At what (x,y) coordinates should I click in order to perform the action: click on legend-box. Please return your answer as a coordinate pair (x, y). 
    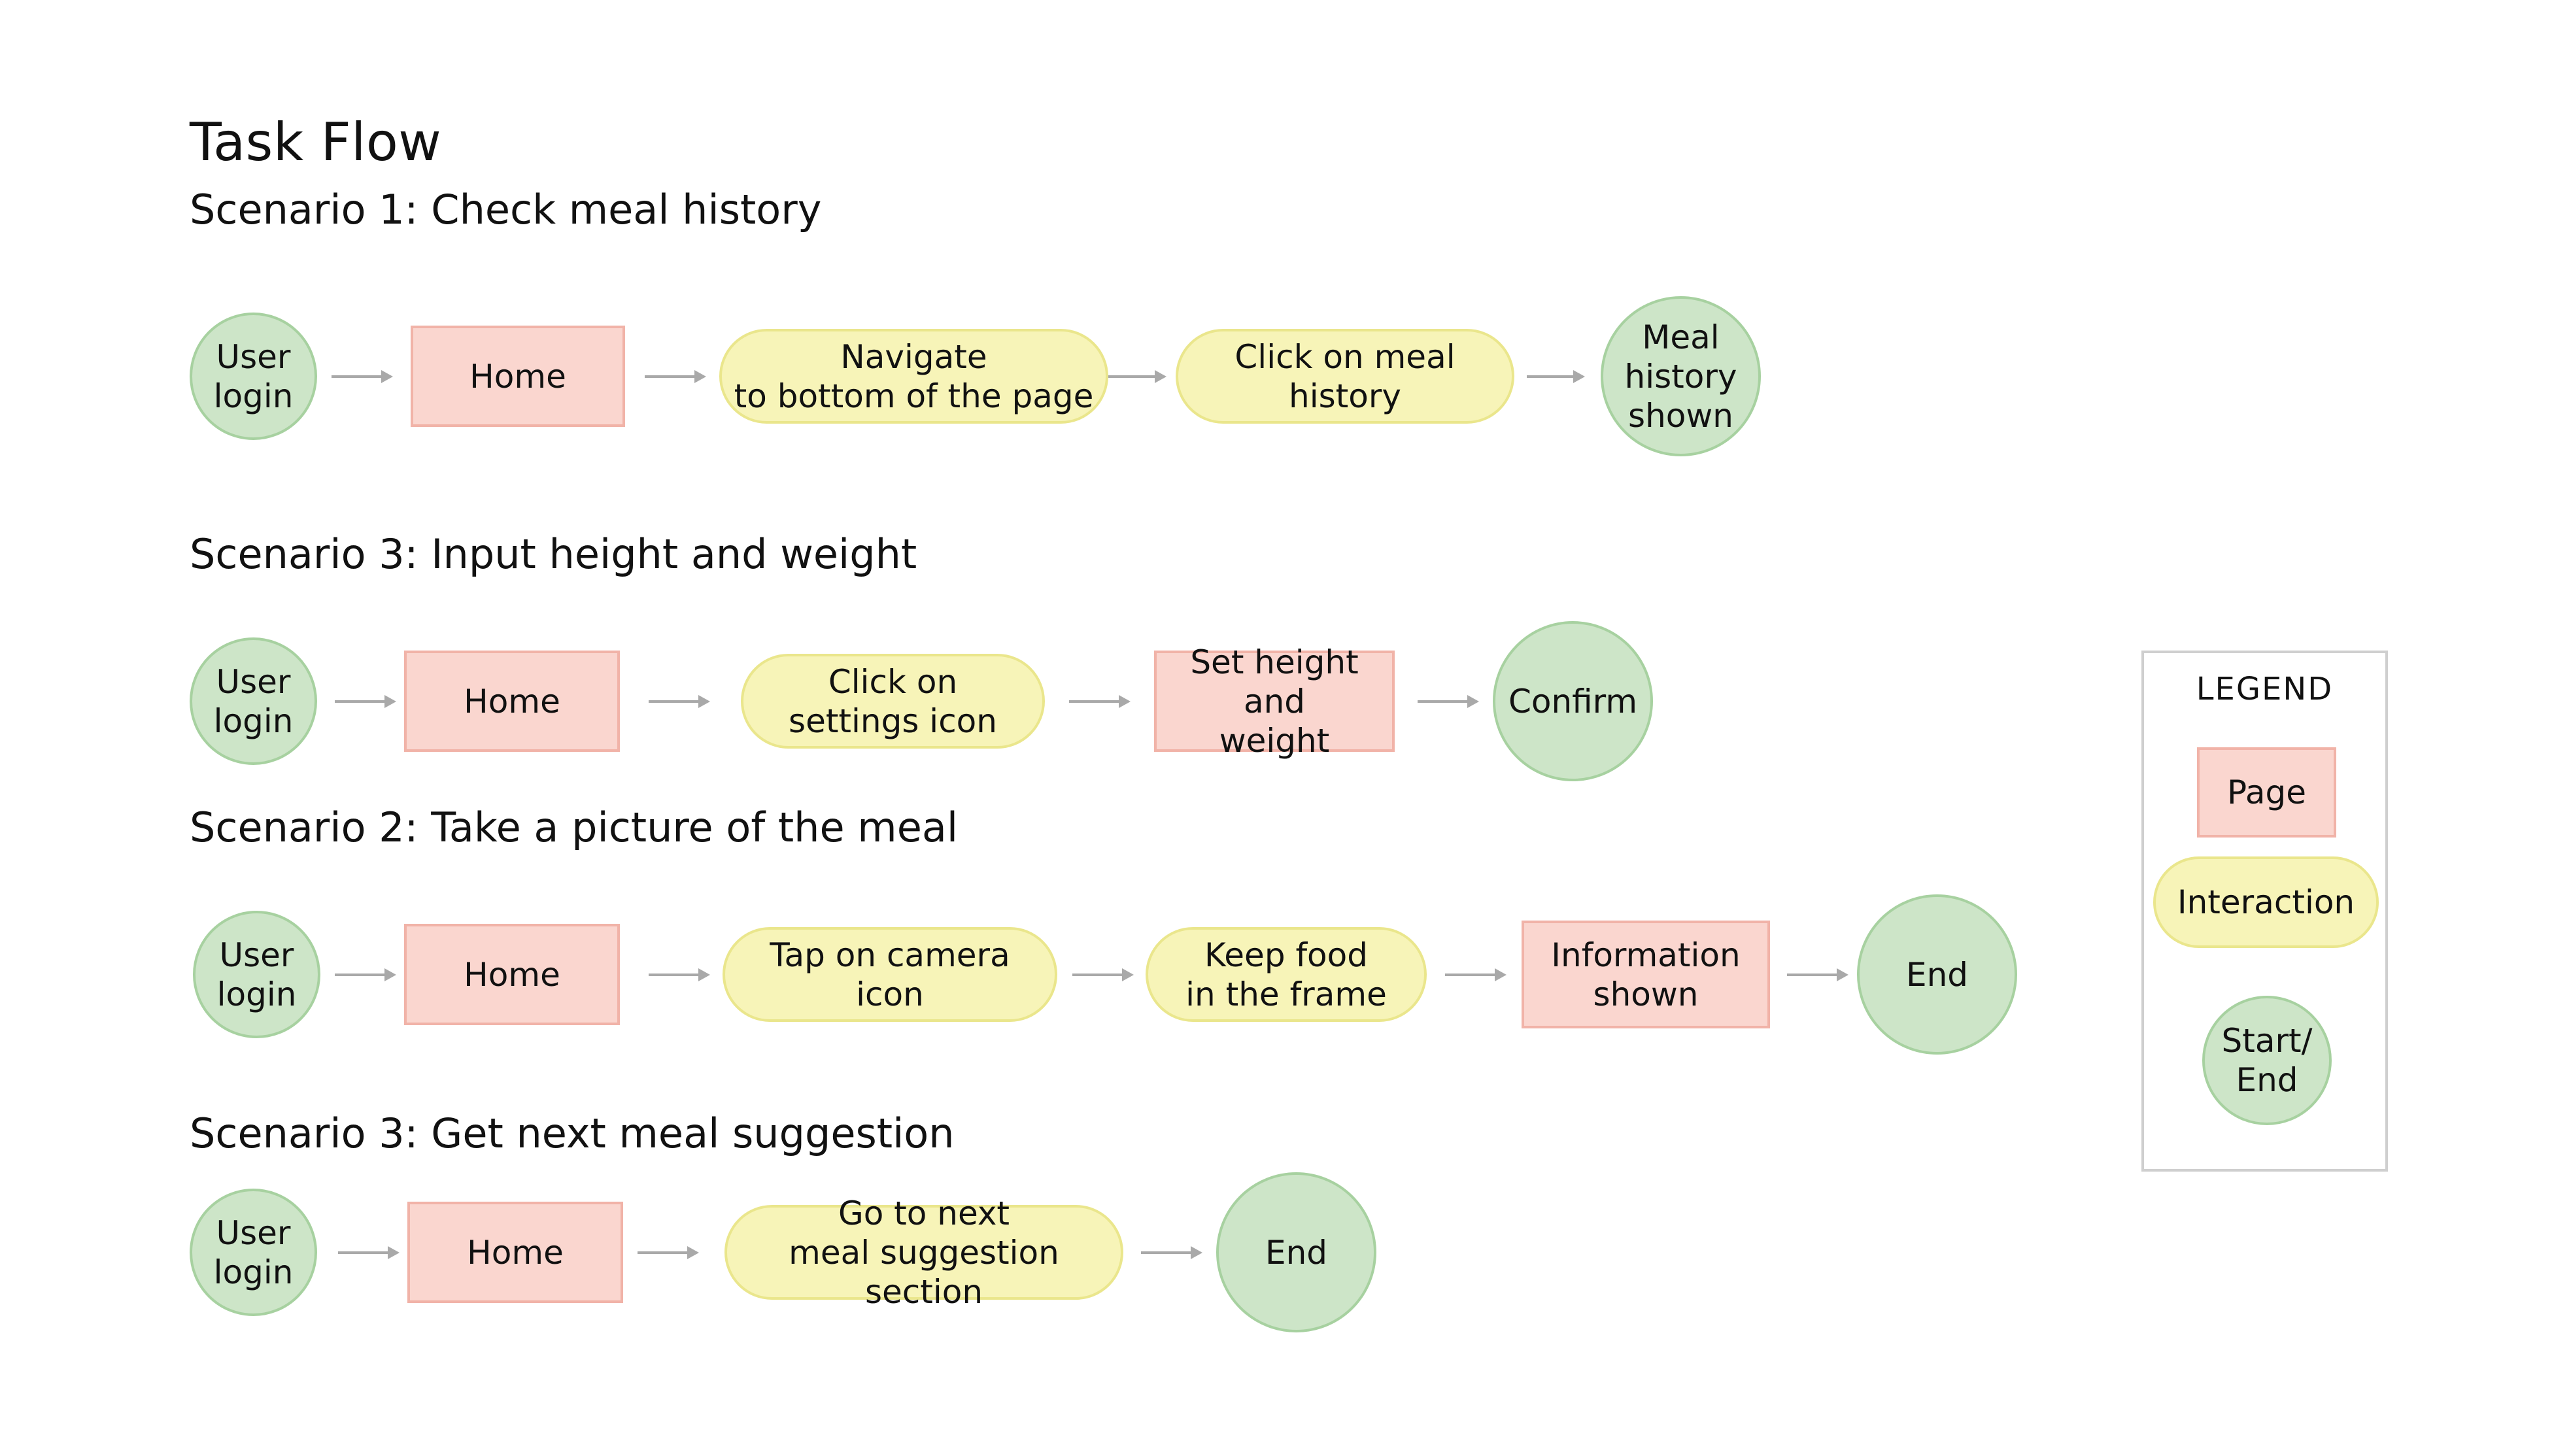
    Looking at the image, I should click on (2264, 911).